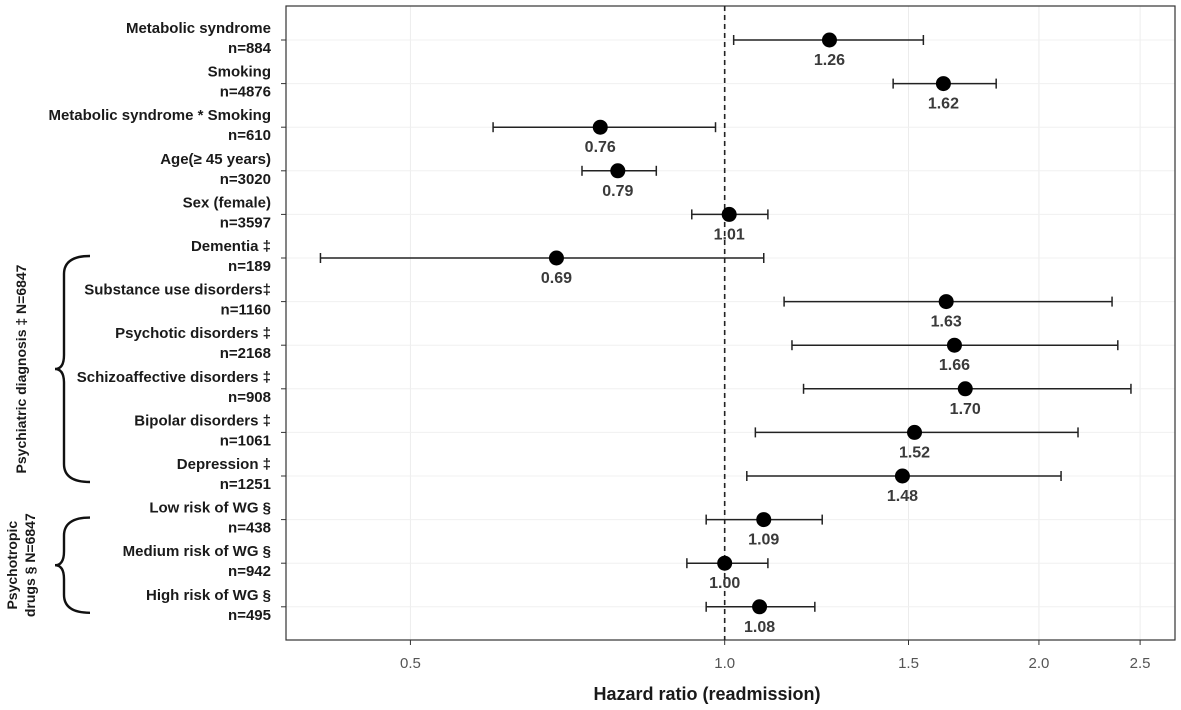 Image resolution: width=1181 pixels, height=710 pixels. What do you see at coordinates (231, 246) in the screenshot?
I see `row-label: Dementia ‡` at bounding box center [231, 246].